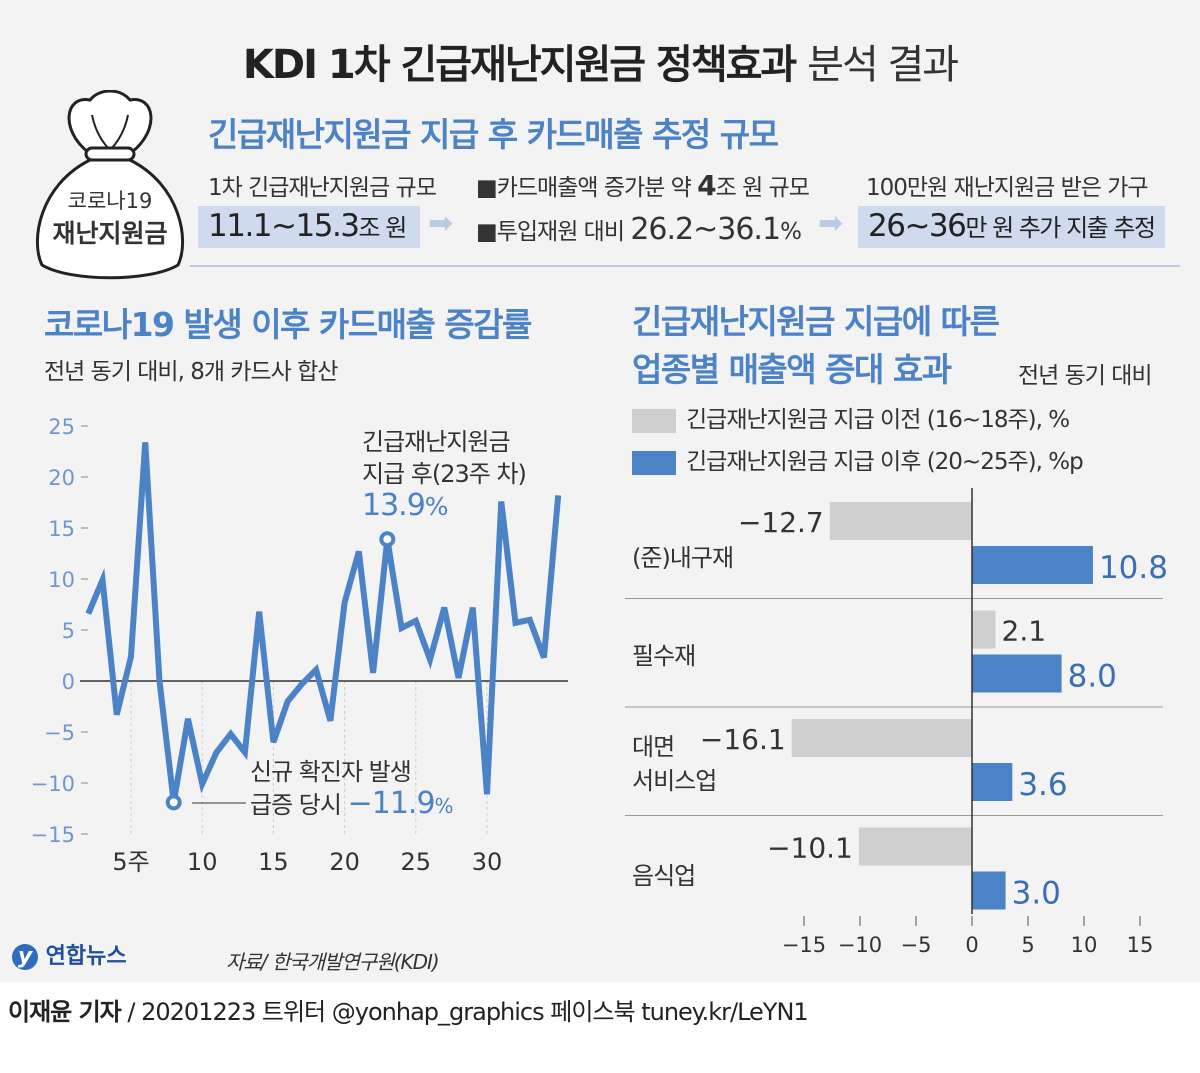 The width and height of the screenshot is (1200, 1073). Describe the element at coordinates (110, 201) in the screenshot. I see `badge-line1: 코로나19` at that location.